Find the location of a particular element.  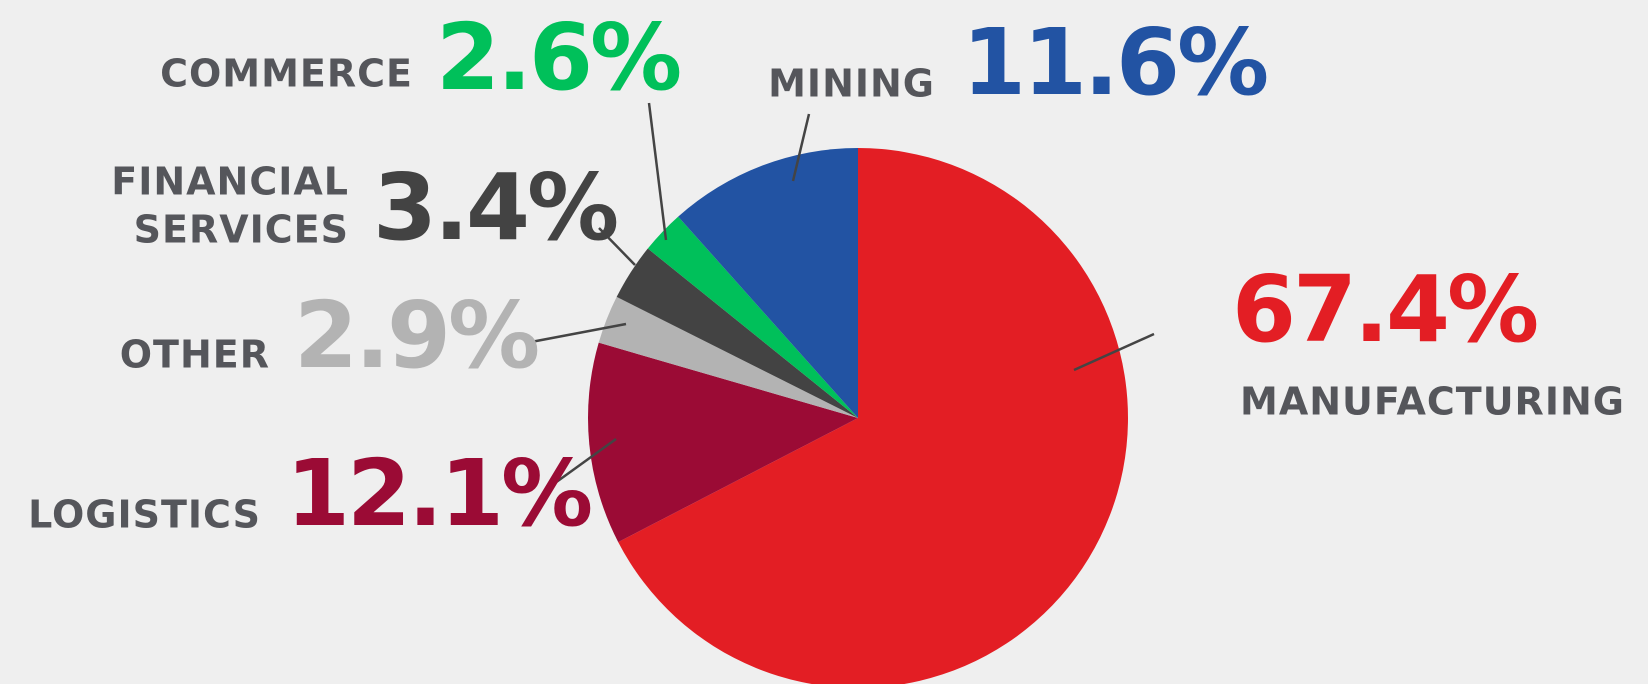

value-label: 12.1% is located at coordinates (439, 493).